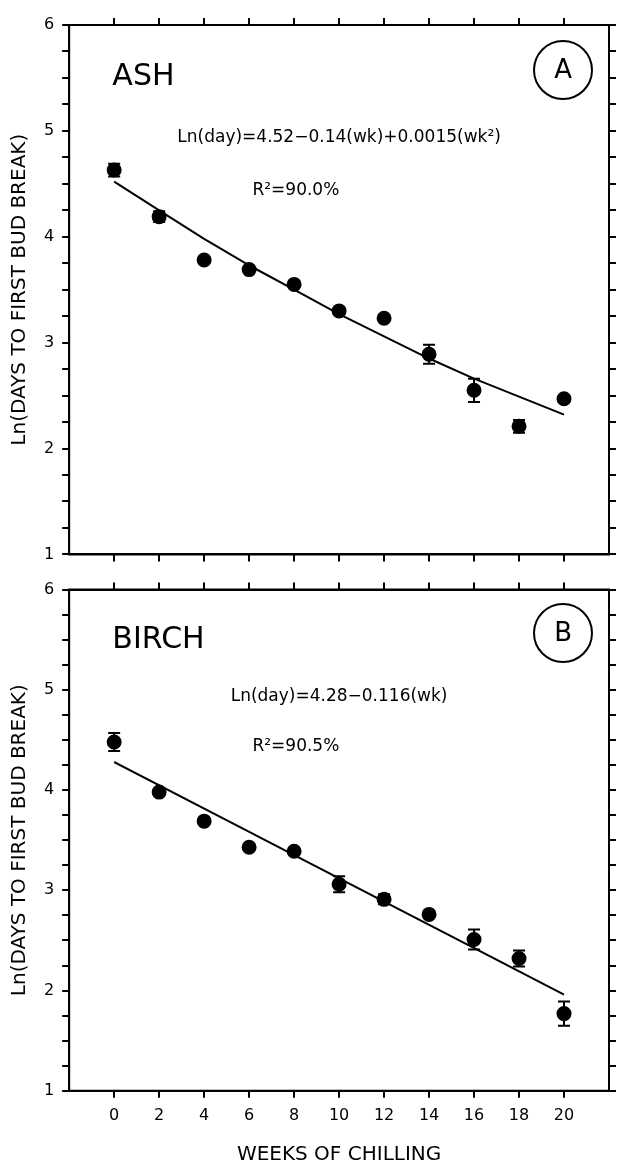 The width and height of the screenshot is (622, 1171). What do you see at coordinates (563, 69) in the screenshot?
I see `annotation: A` at bounding box center [563, 69].